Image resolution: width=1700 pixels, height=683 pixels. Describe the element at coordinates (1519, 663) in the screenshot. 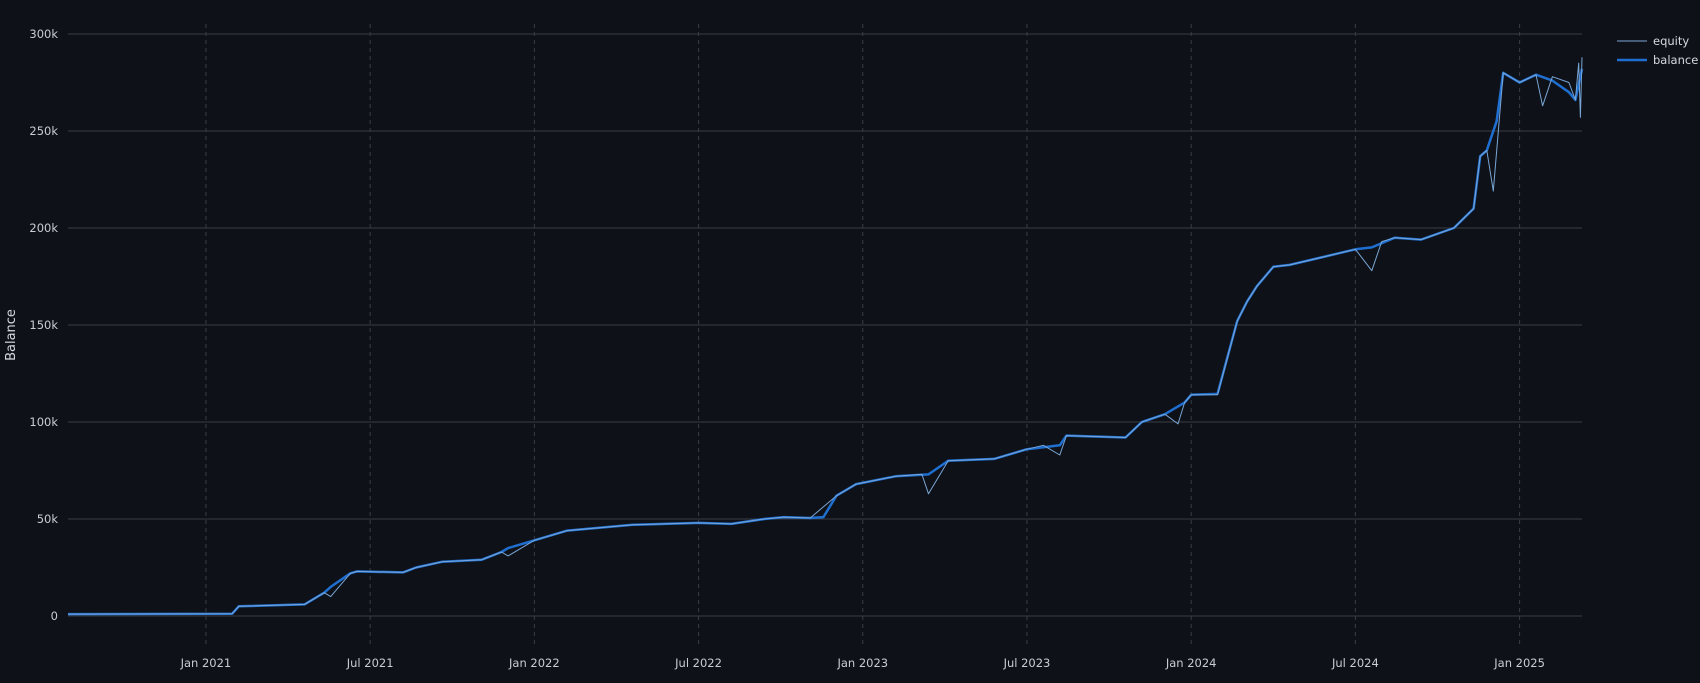

I see `x-tick-label: Jan 2025` at that location.